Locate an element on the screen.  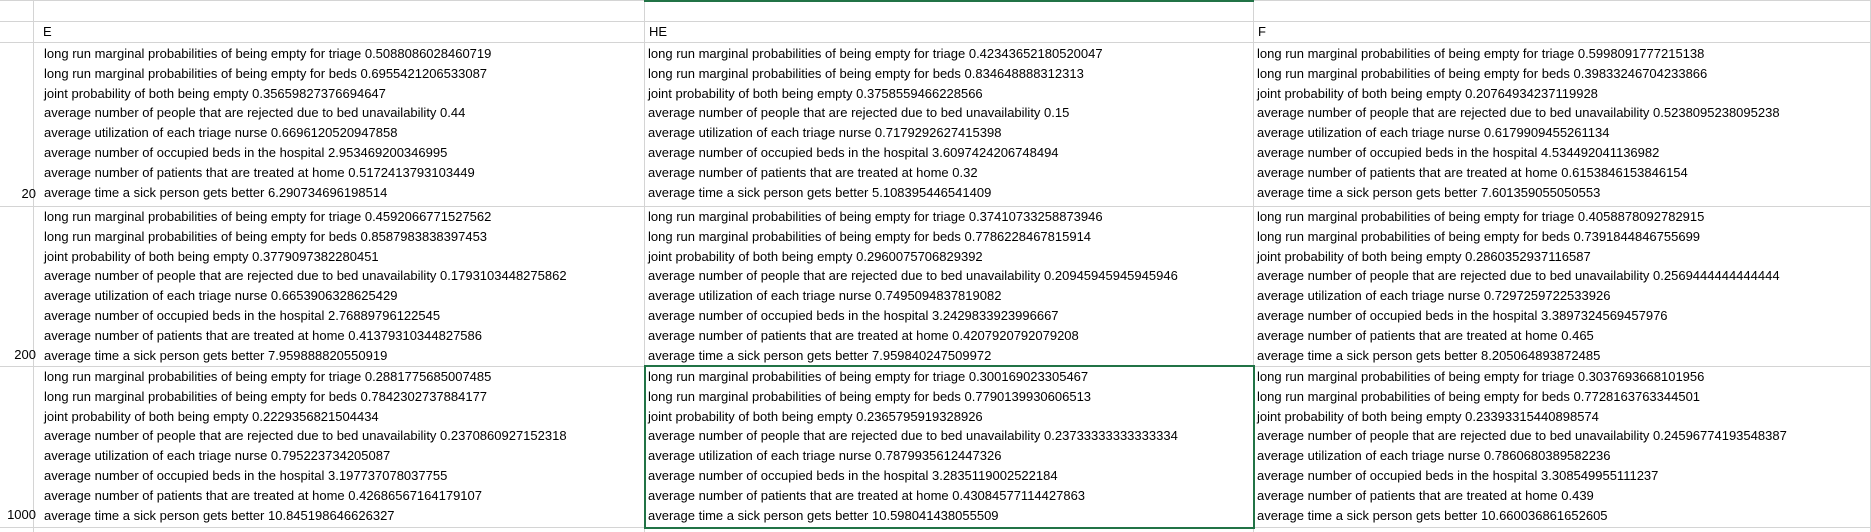
column-header-e: E is located at coordinates (47, 31).